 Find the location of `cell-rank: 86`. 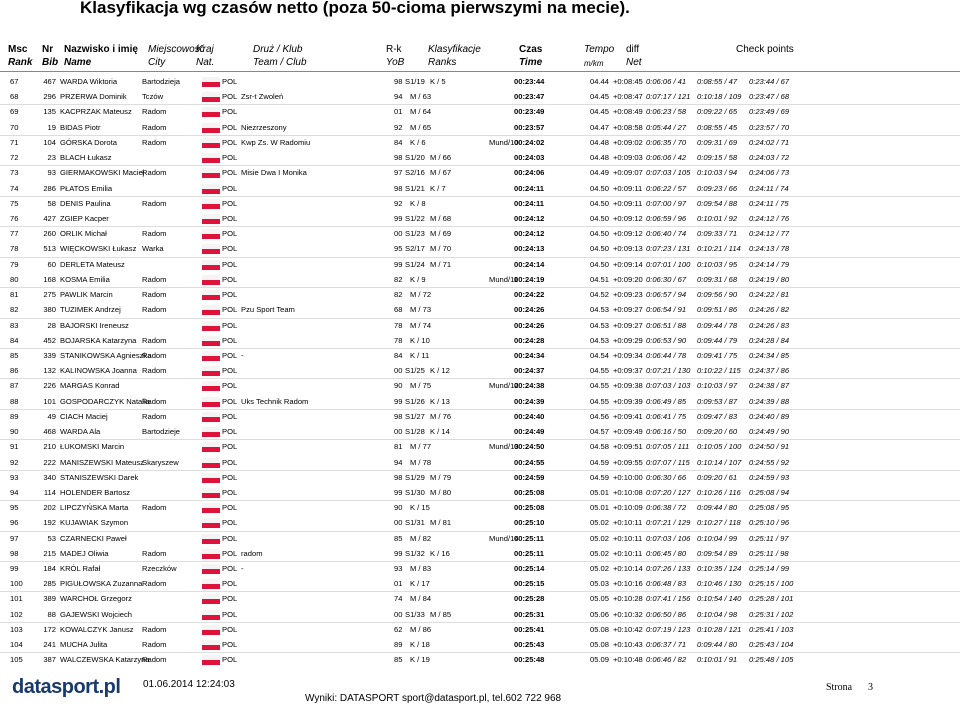

cell-rank: 86 is located at coordinates (14, 371).